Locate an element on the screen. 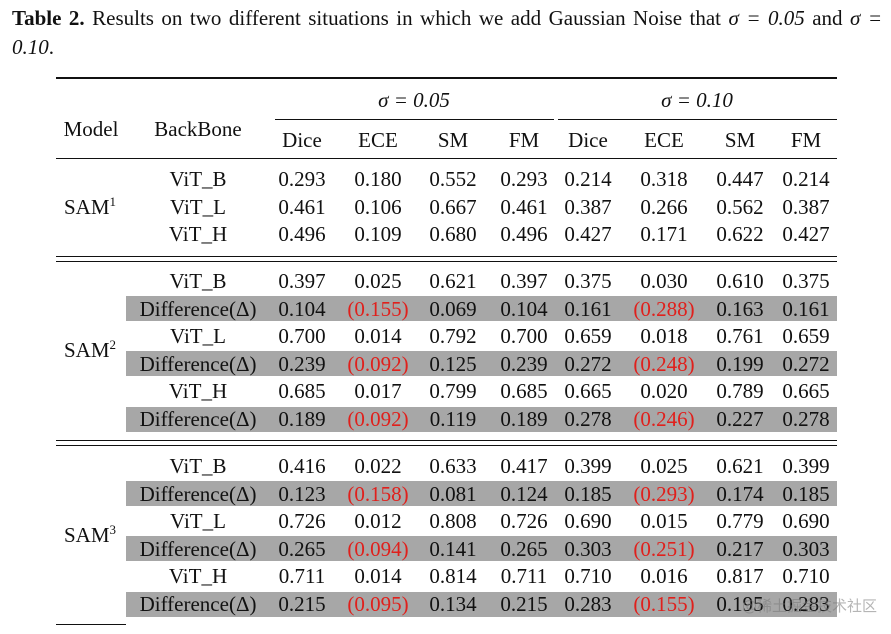 The height and width of the screenshot is (634, 891). table-cell: 0.399 is located at coordinates (806, 466).